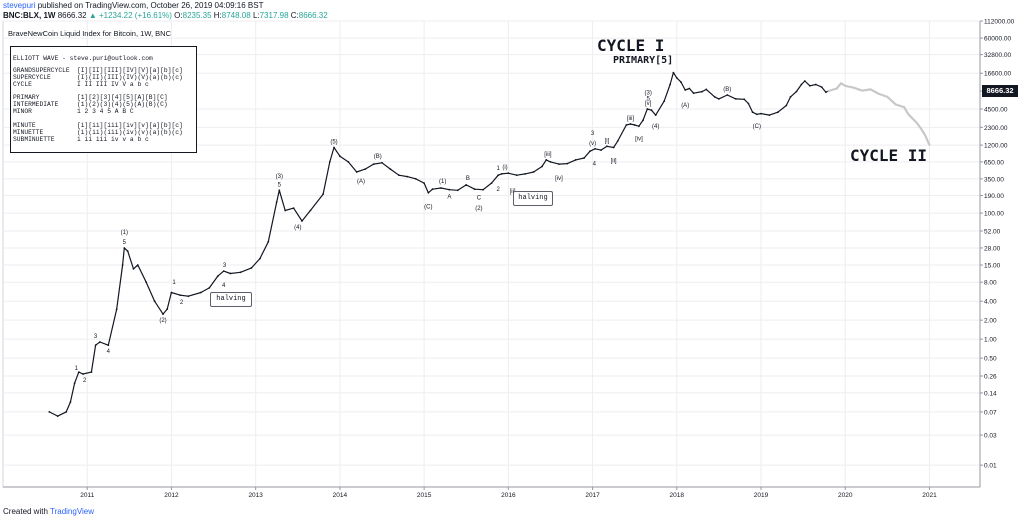 Image resolution: width=1024 pixels, height=521 pixels. What do you see at coordinates (994, 179) in the screenshot?
I see `y-tick-label: 350.00` at bounding box center [994, 179].